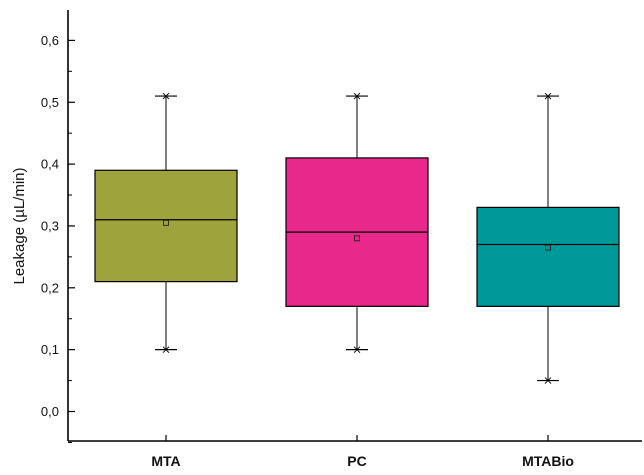 Image resolution: width=644 pixels, height=475 pixels. I want to click on y-tick-label: 0,3, so click(50, 225).